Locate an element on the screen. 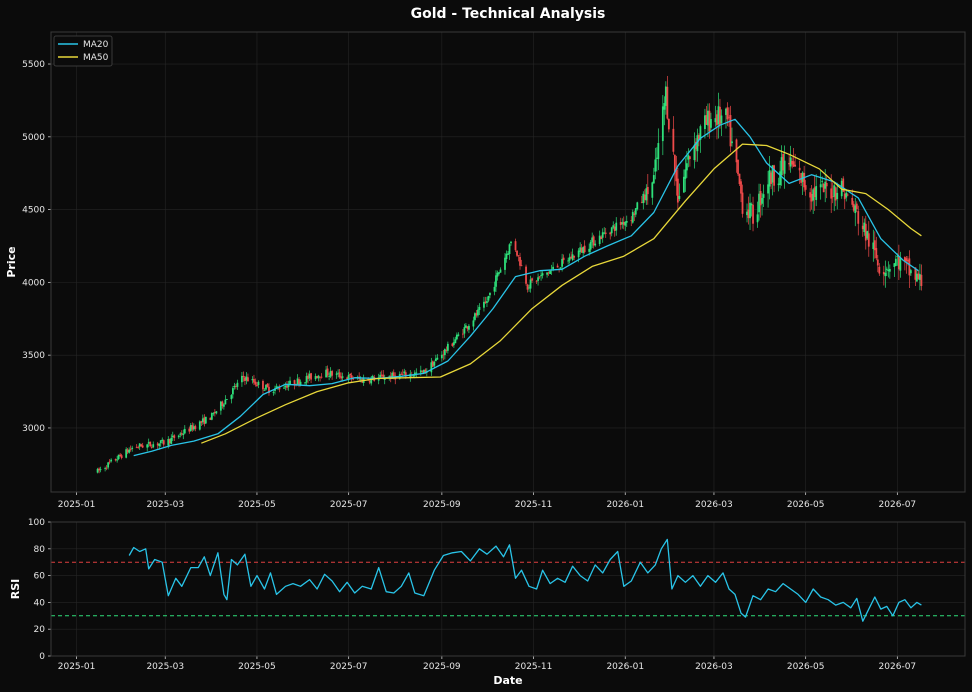  price-x-tick-label: 2025-09 is located at coordinates (442, 505).